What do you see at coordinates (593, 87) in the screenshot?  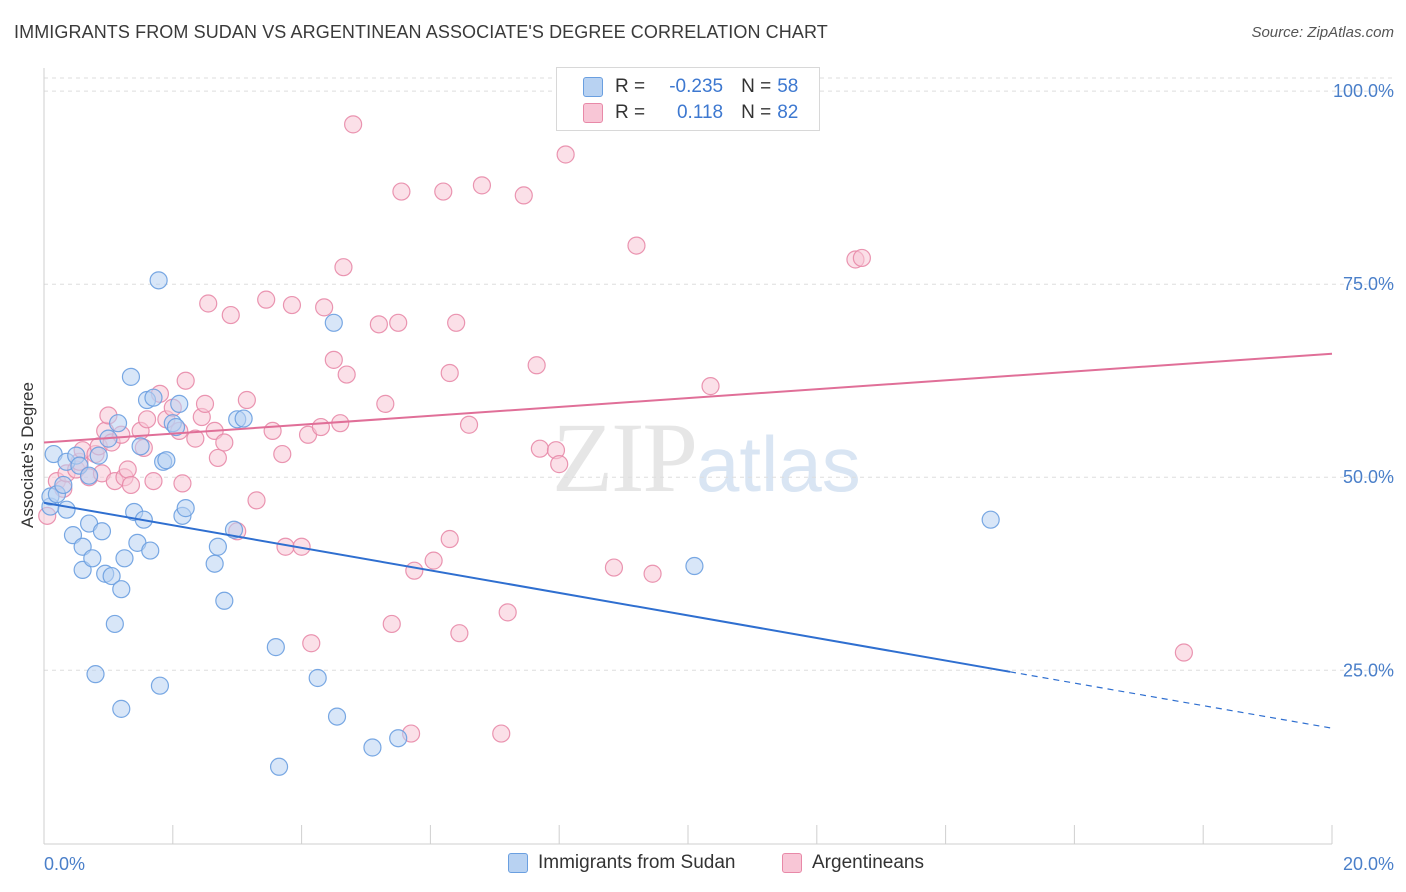 I see `sudan-swatch` at bounding box center [593, 87].